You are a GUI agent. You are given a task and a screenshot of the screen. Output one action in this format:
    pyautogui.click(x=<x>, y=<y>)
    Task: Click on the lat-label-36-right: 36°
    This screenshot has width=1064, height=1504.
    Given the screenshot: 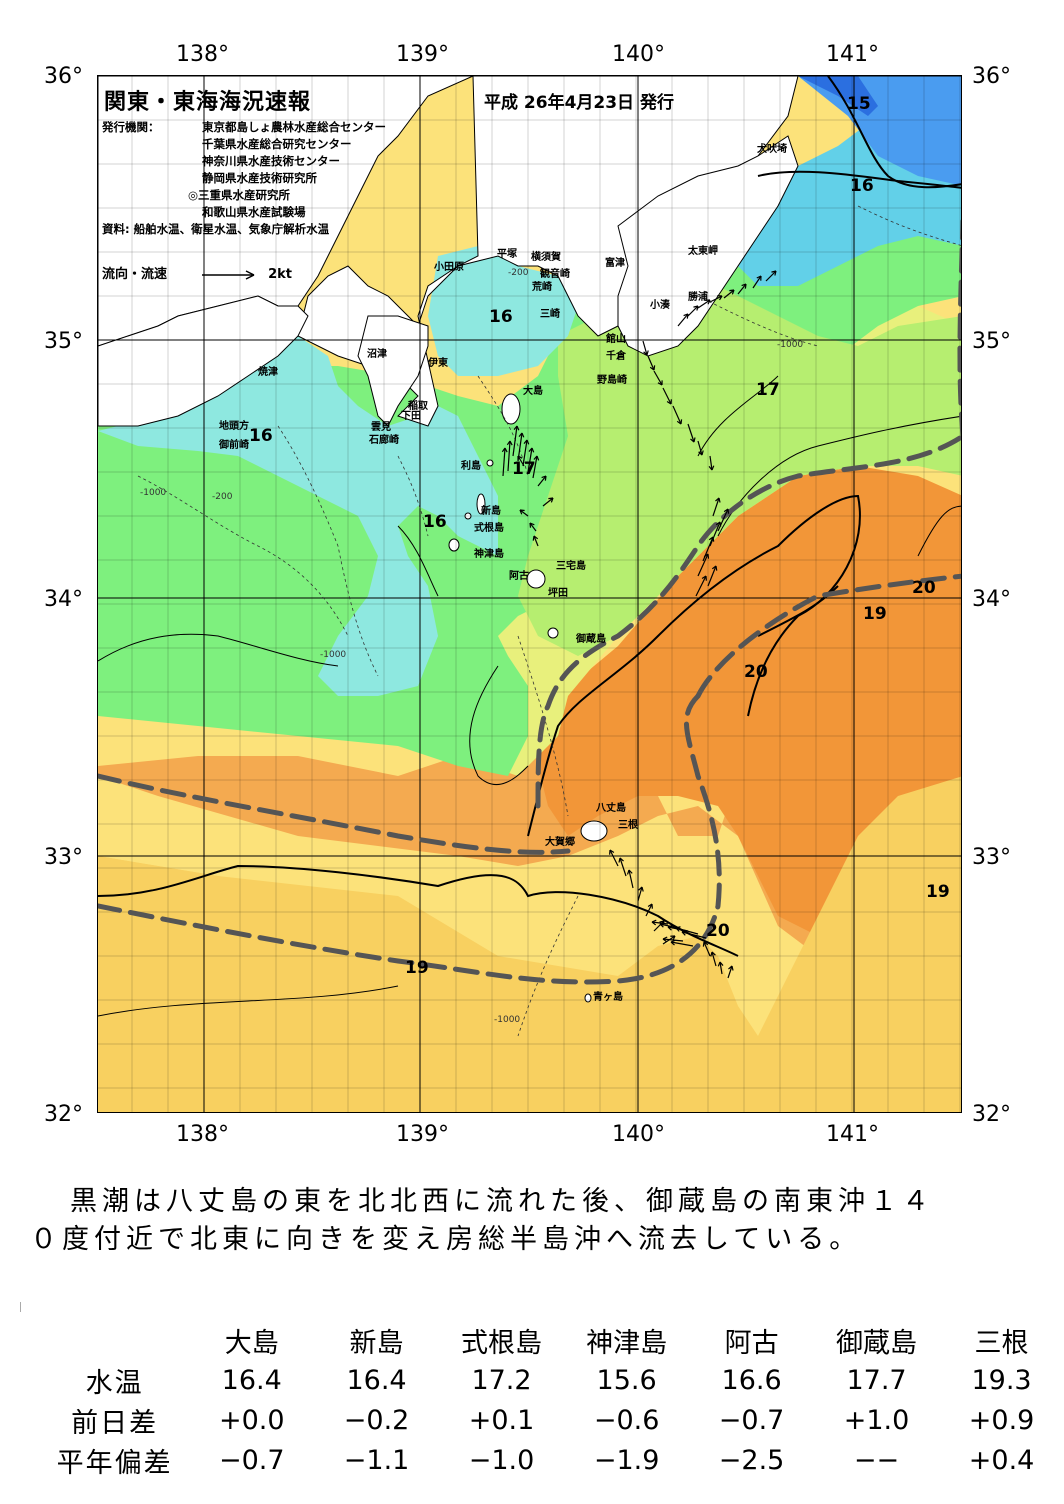 What is the action you would take?
    pyautogui.click(x=991, y=76)
    